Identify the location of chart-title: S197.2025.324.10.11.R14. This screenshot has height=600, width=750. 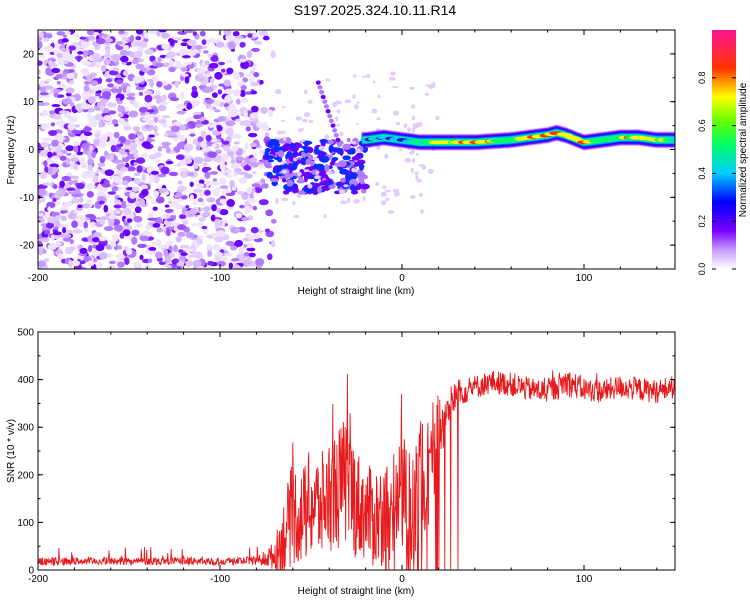
(375, 10).